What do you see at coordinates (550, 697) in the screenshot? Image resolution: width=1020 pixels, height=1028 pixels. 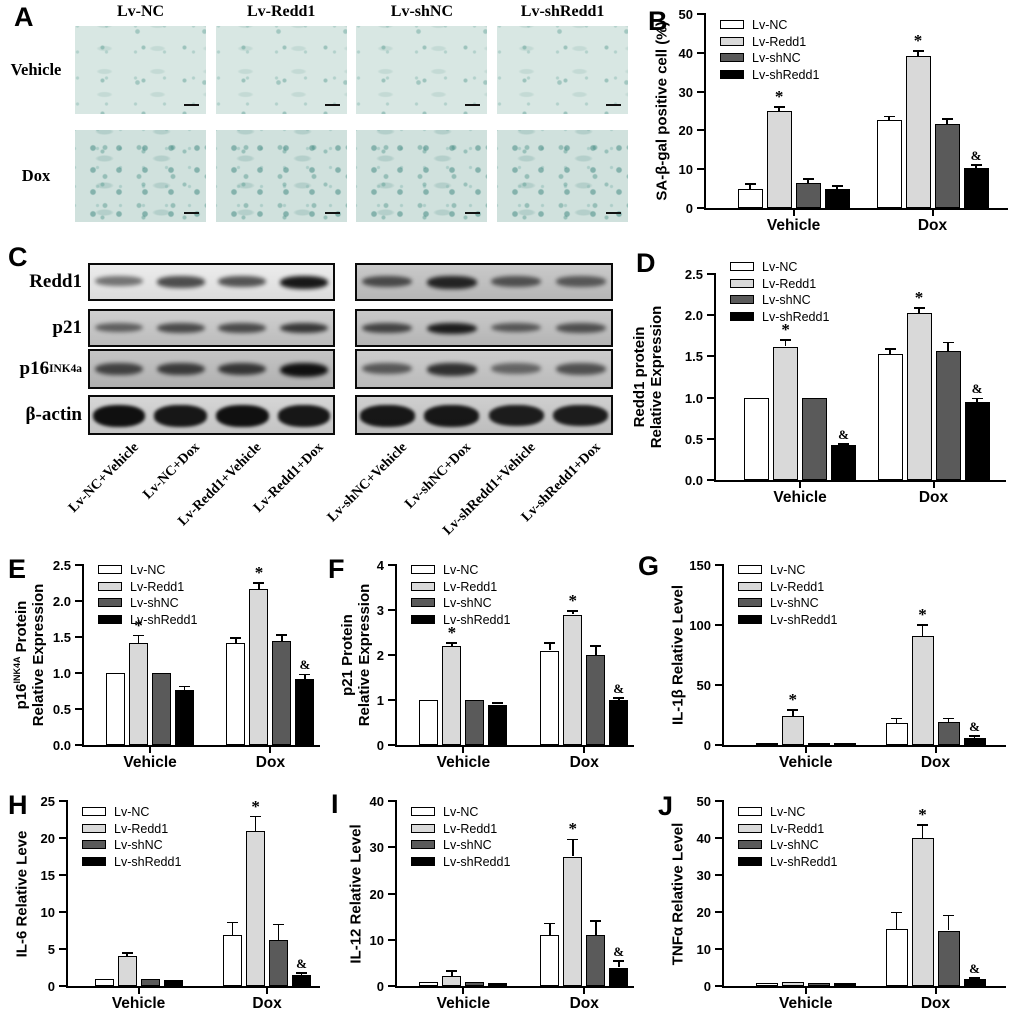 I see `bar-lv-nc-dox` at bounding box center [550, 697].